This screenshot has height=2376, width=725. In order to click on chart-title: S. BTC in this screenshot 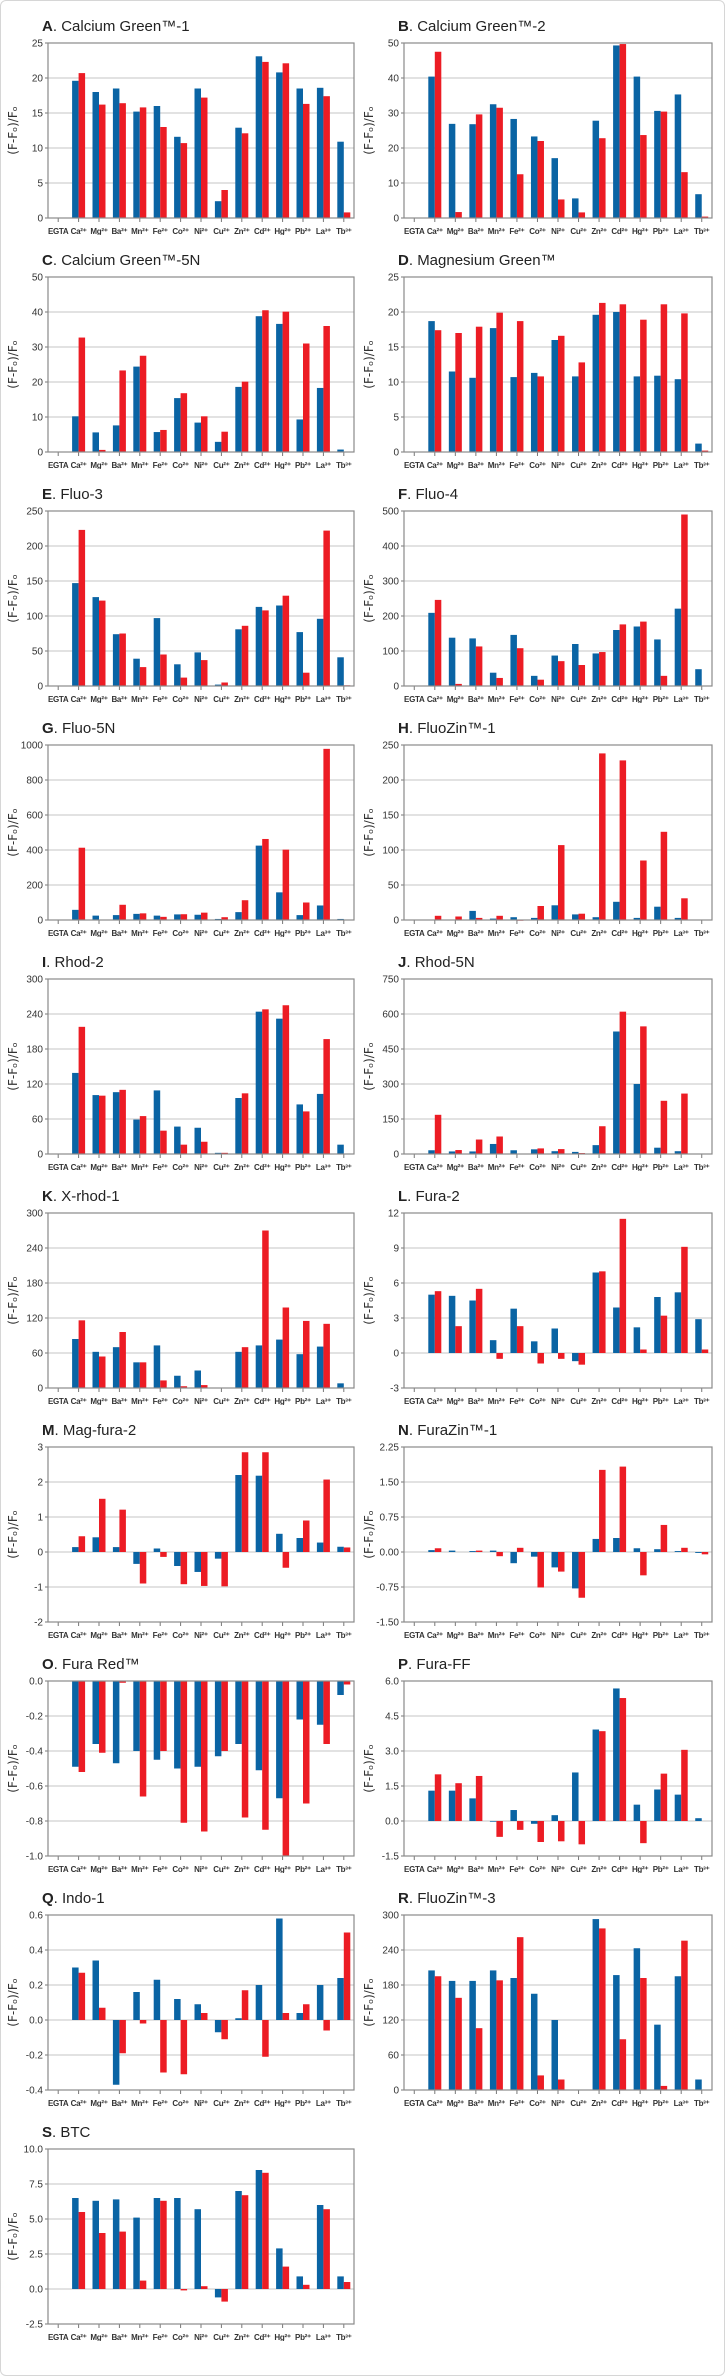, I will do `click(66, 2132)`.